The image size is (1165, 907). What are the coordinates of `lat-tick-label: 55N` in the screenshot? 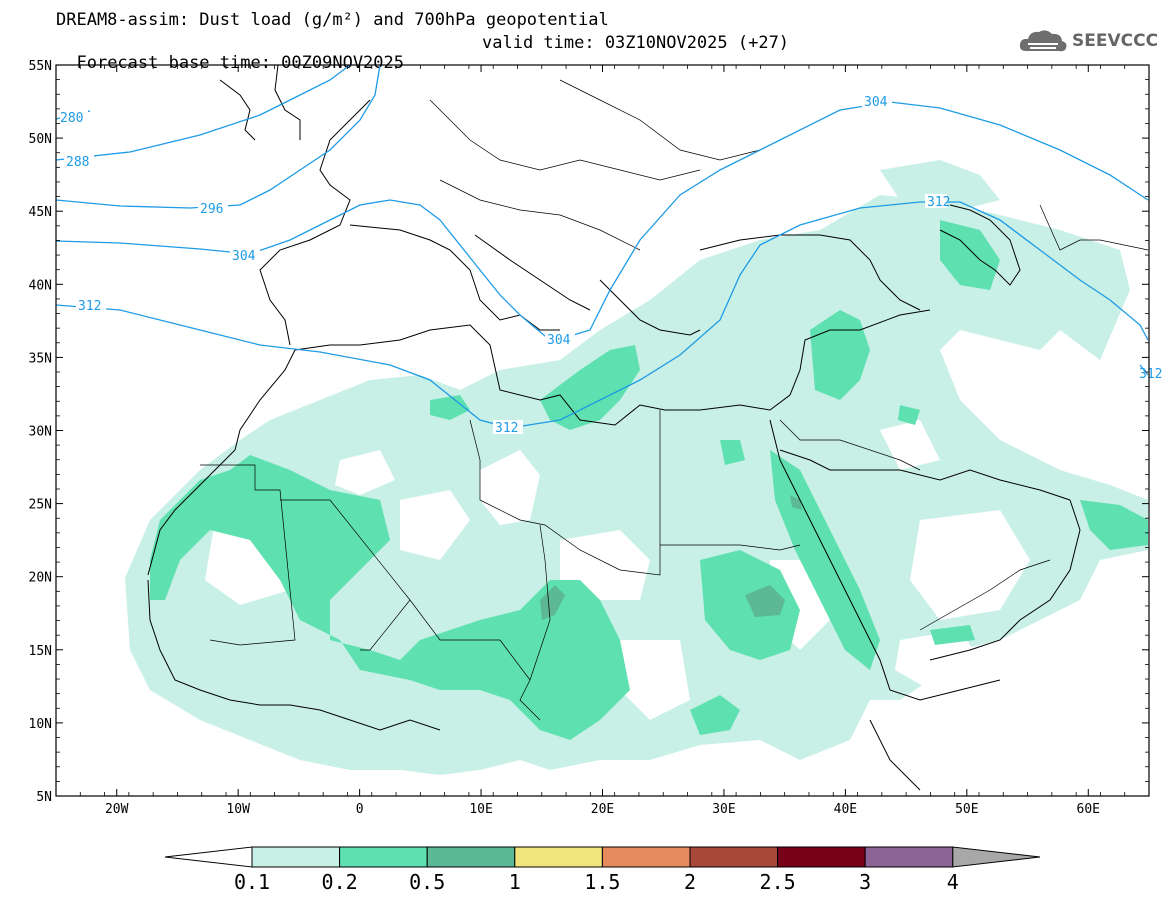 It's located at (40, 66).